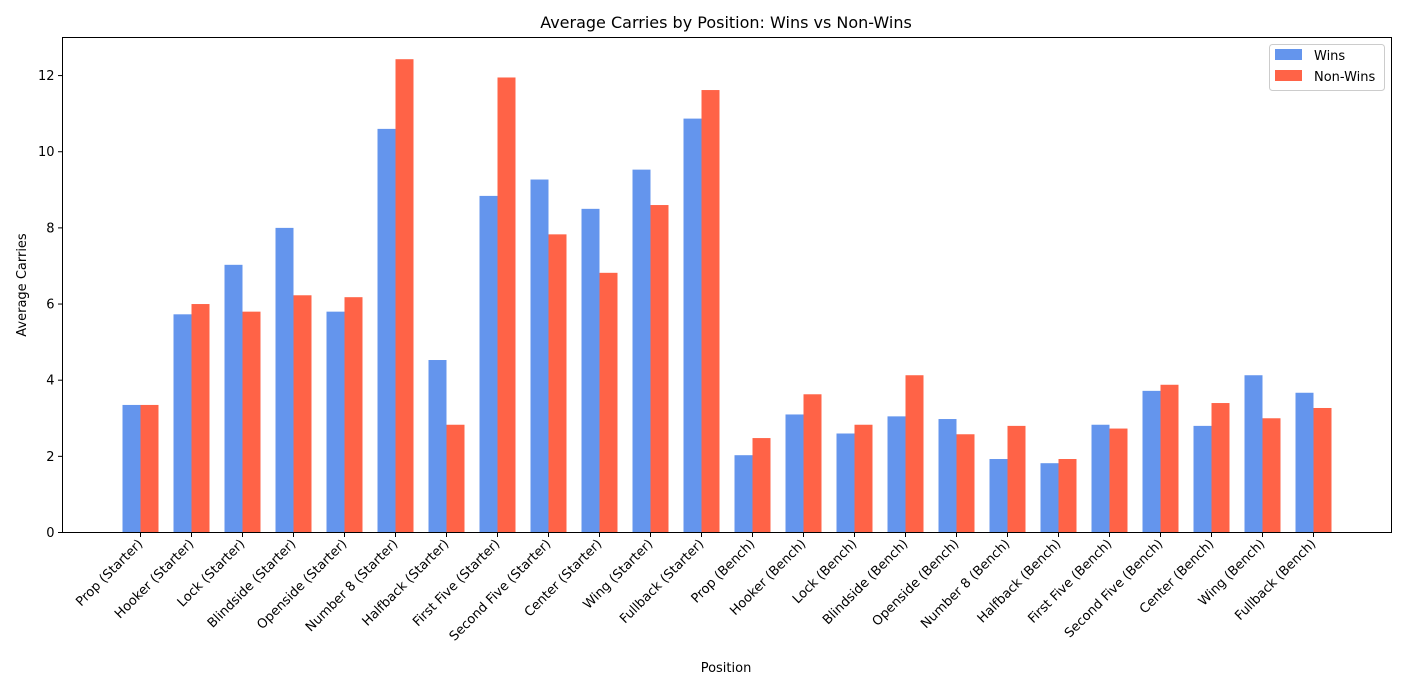  I want to click on bar-non-wins-lock-starter, so click(251, 422).